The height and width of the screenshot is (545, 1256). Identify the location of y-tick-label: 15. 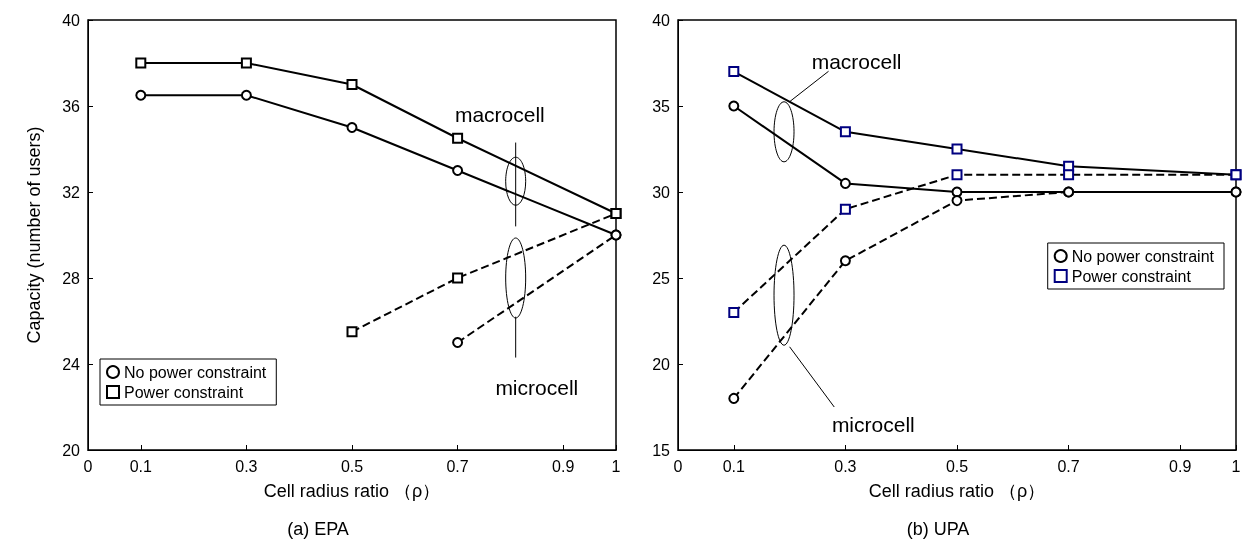
(661, 450).